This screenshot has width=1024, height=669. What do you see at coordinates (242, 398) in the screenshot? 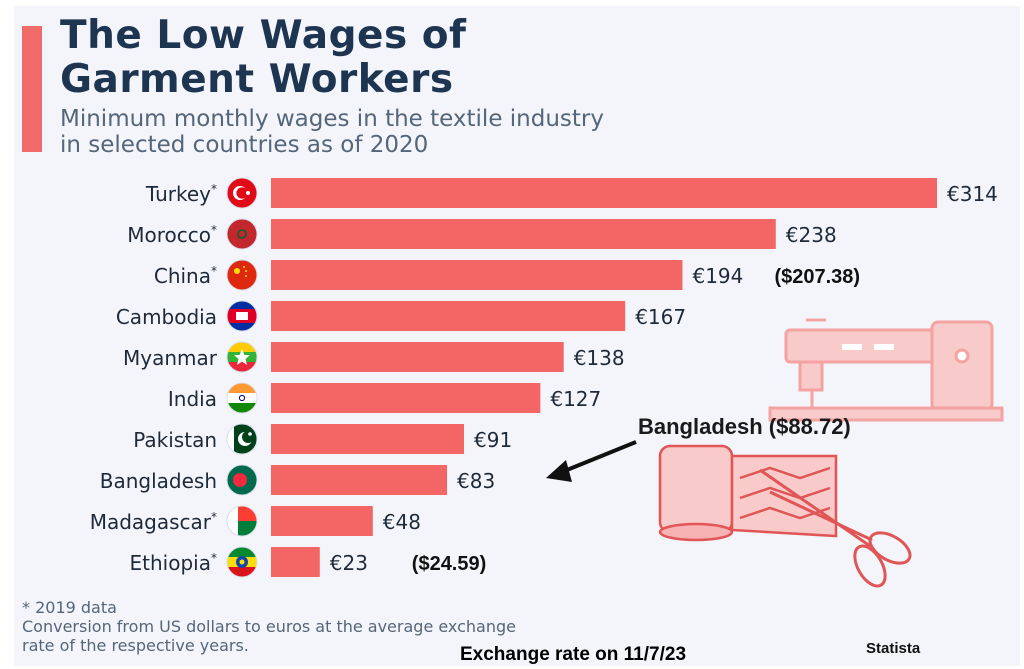
I see `india-flag-icon` at bounding box center [242, 398].